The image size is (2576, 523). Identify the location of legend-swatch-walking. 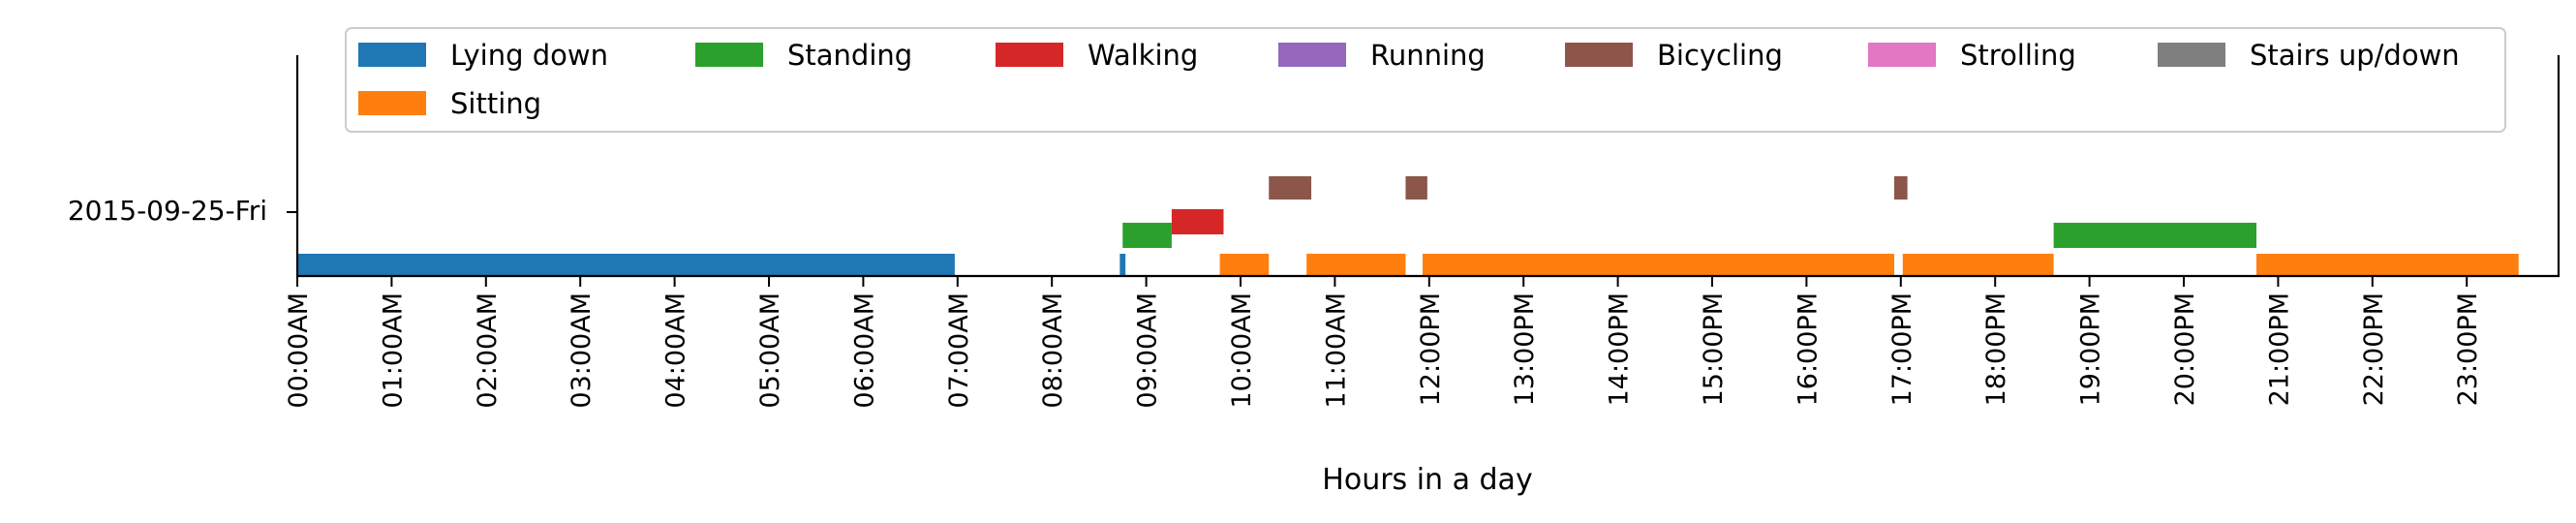
(1029, 55).